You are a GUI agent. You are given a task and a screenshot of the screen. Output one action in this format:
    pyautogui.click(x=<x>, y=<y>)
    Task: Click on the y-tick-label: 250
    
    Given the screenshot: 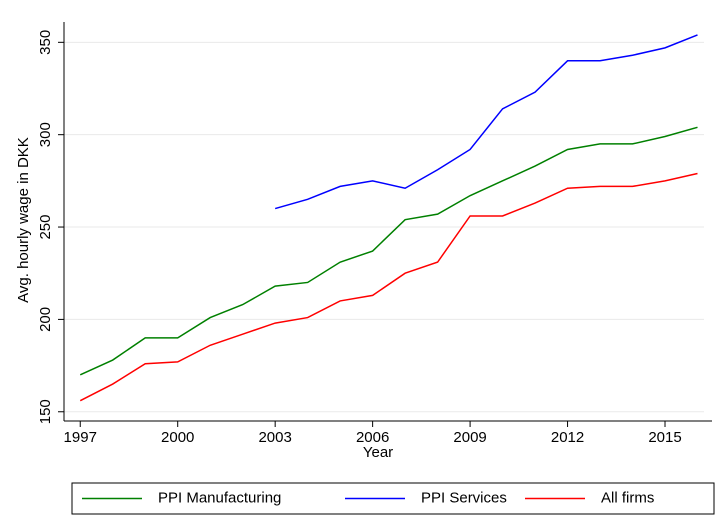 What is the action you would take?
    pyautogui.click(x=45, y=227)
    